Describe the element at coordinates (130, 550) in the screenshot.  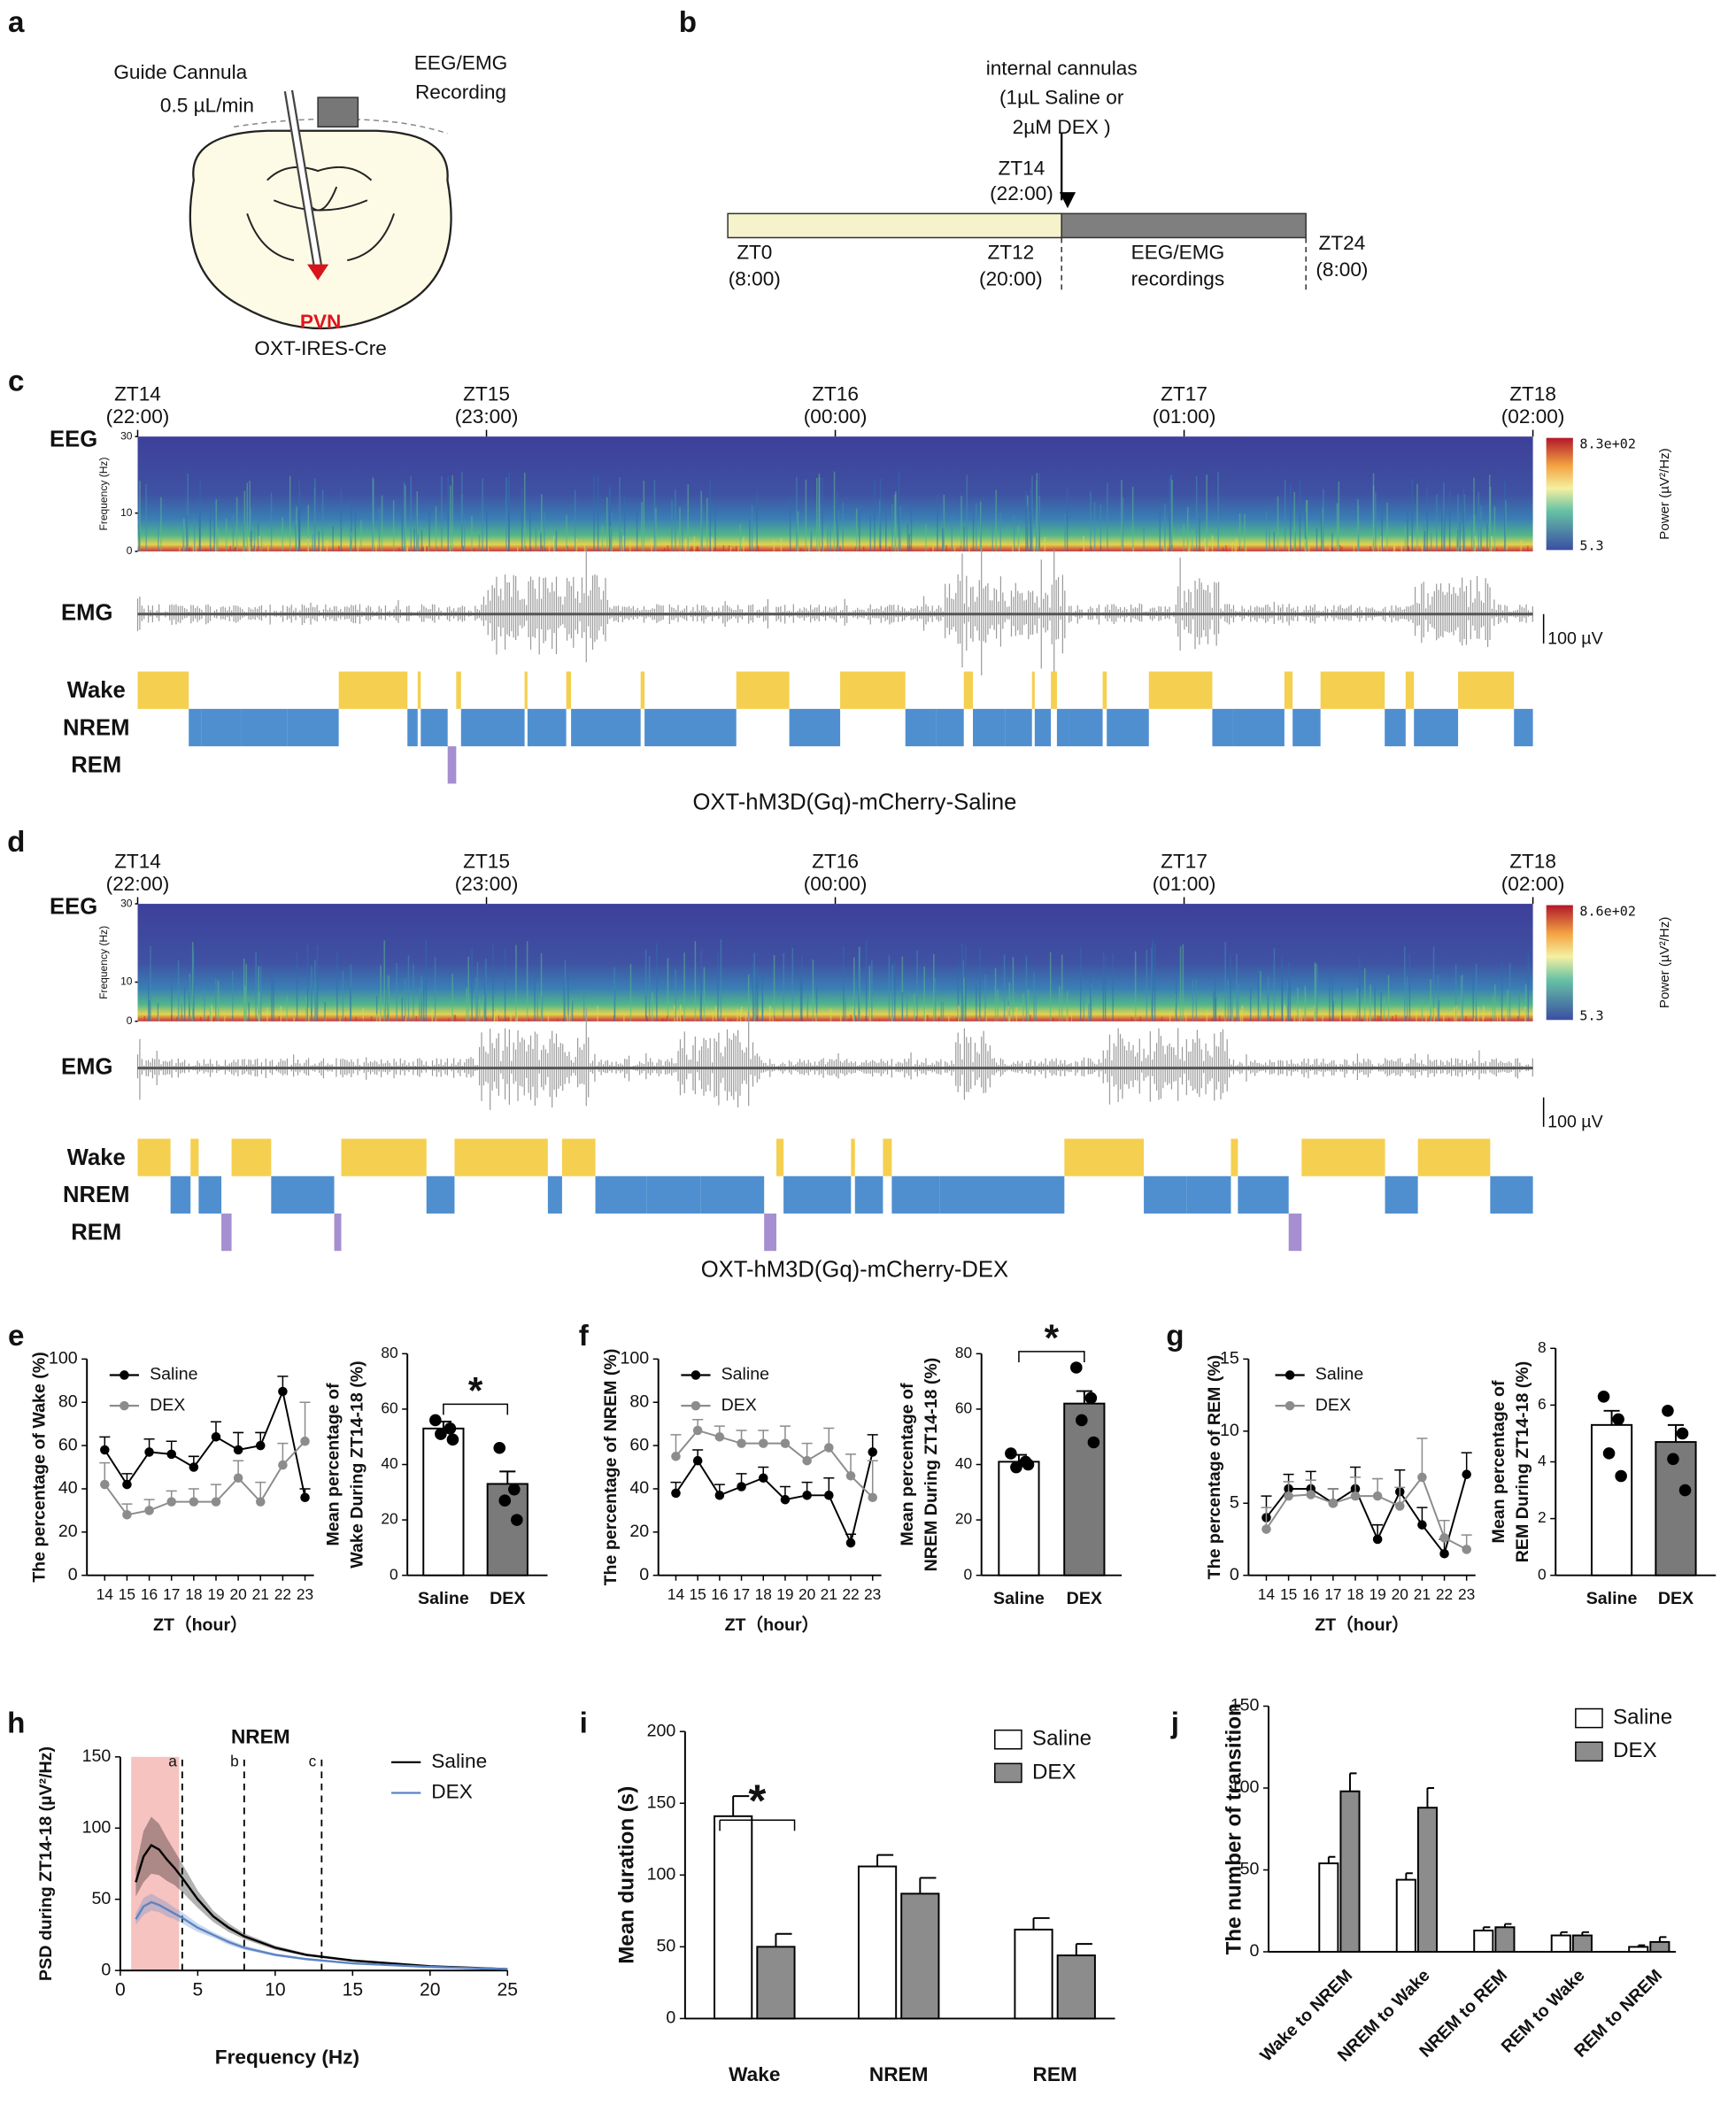
I see `freq-tick-label: 0` at that location.